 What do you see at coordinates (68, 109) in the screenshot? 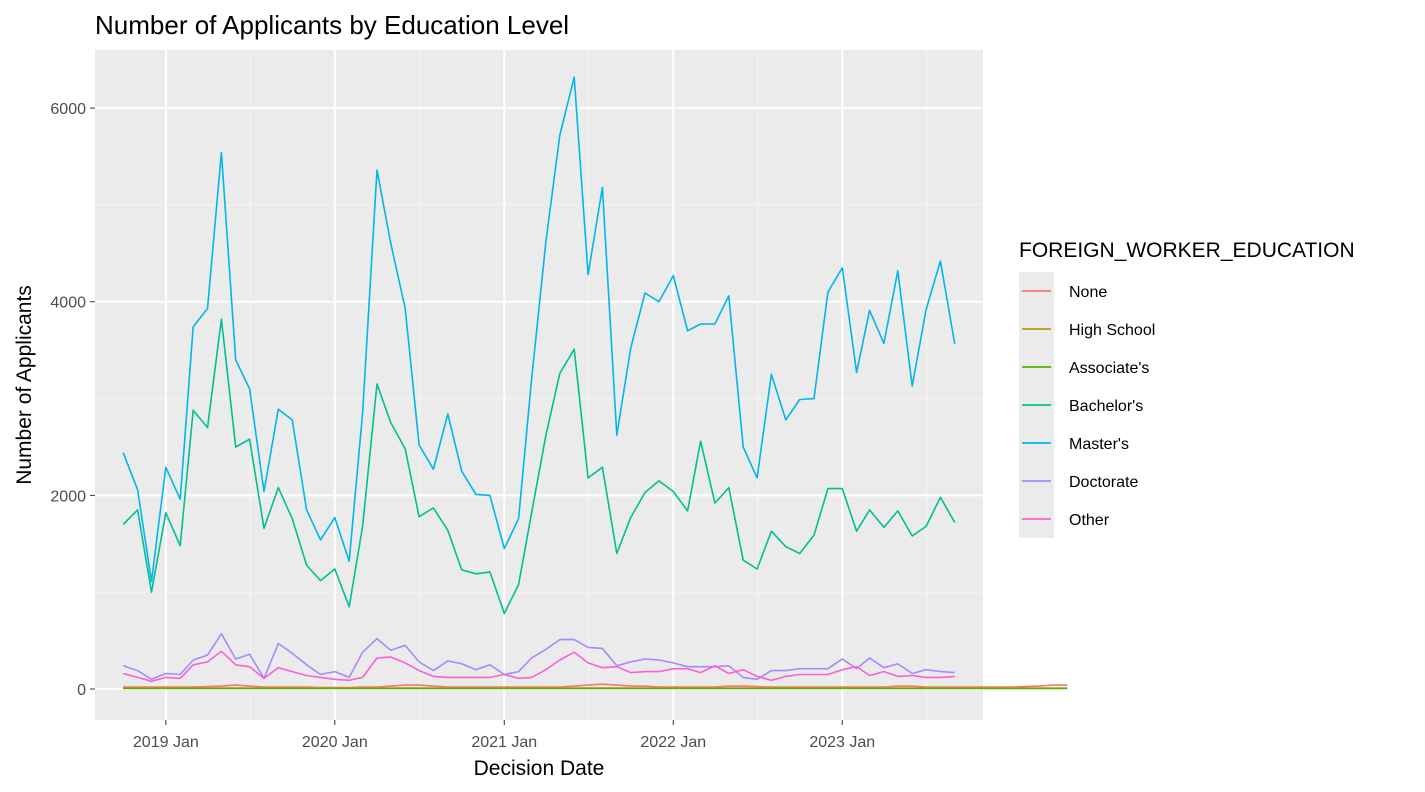
I see `y-tick-label: 6000` at bounding box center [68, 109].